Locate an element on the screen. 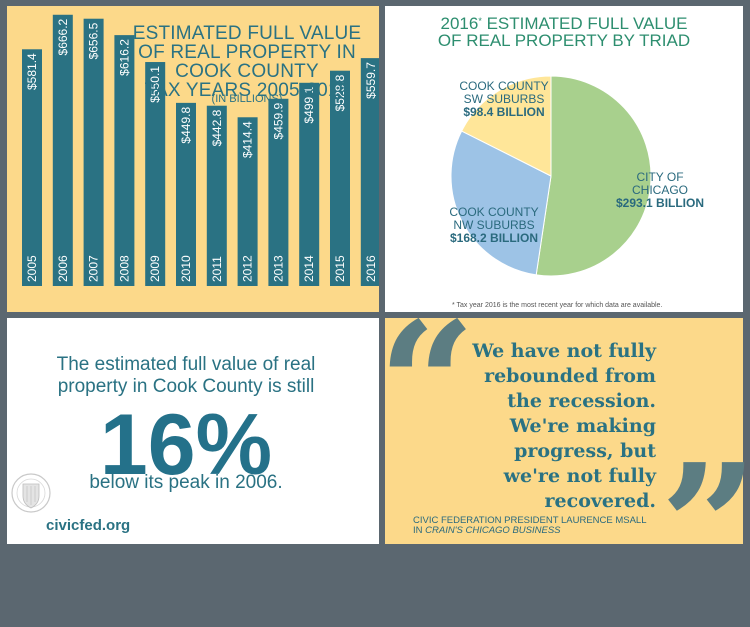  logo-url: civicfed.org is located at coordinates (88, 525).